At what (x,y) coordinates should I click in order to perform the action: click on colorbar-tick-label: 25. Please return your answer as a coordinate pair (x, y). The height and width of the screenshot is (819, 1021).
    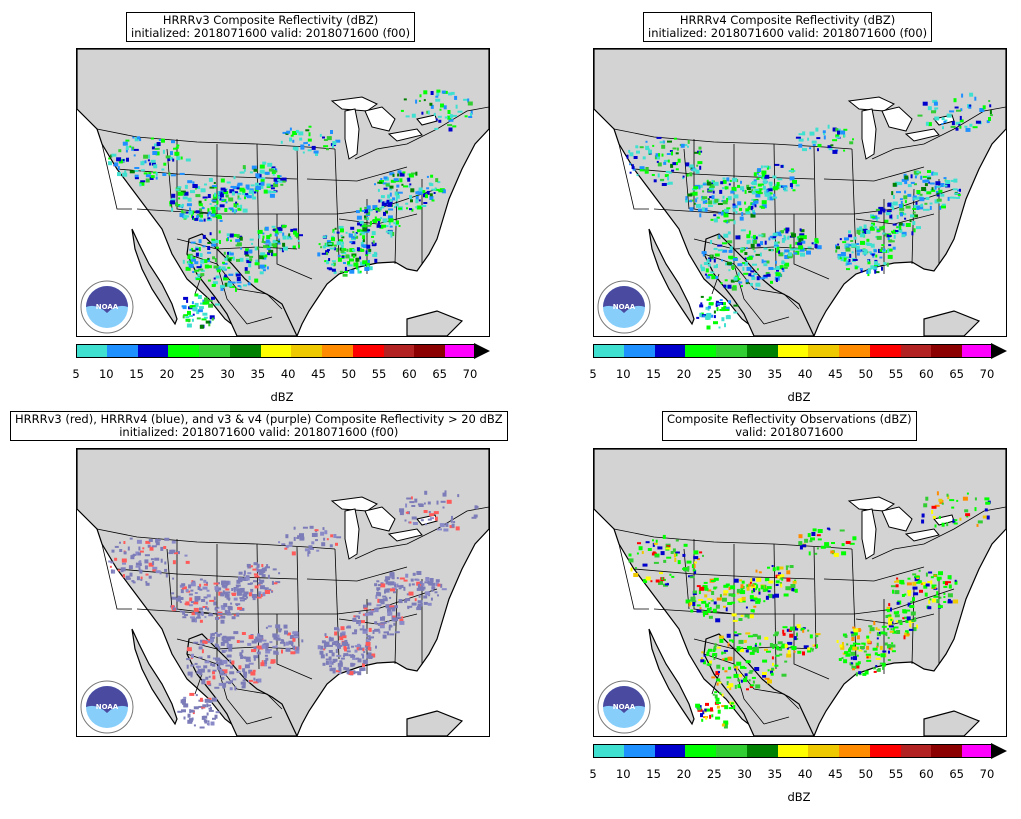
    Looking at the image, I should click on (714, 774).